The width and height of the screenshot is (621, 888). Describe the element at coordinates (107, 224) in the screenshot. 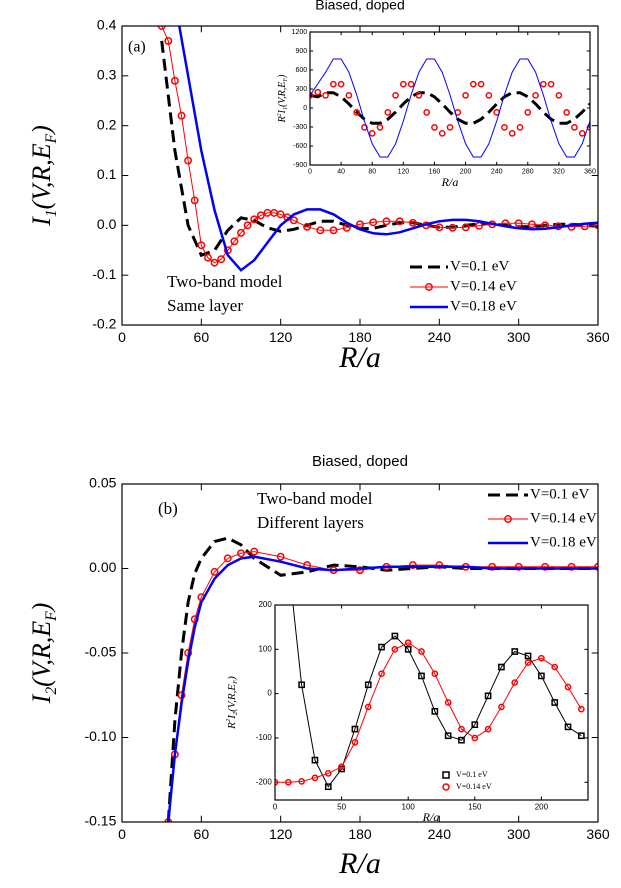

I see `y-tick-label: 0.0` at that location.